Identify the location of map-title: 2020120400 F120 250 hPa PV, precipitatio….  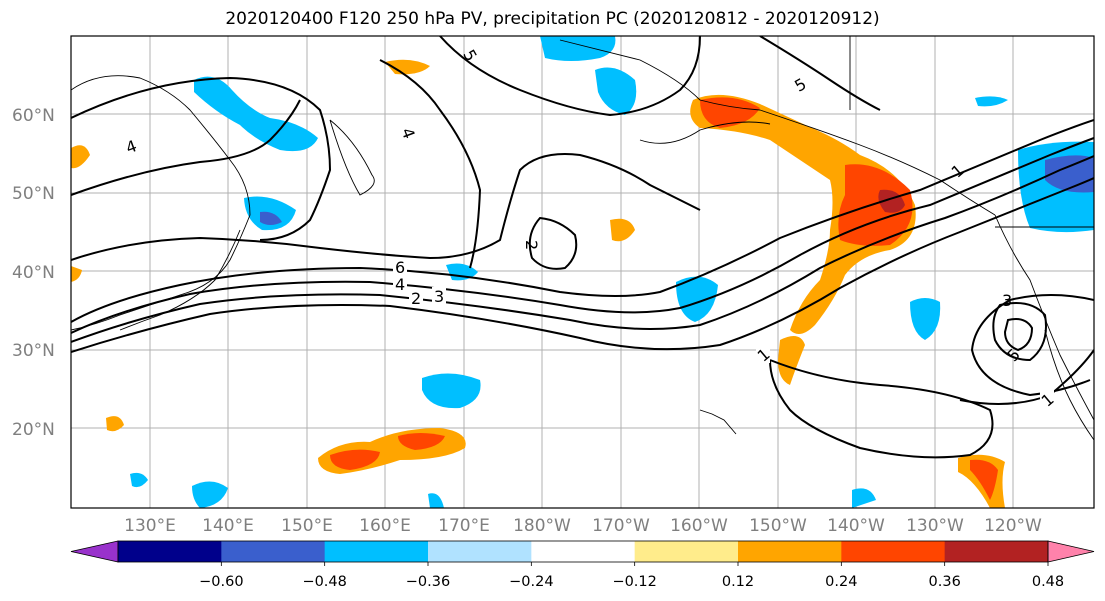
(552, 19).